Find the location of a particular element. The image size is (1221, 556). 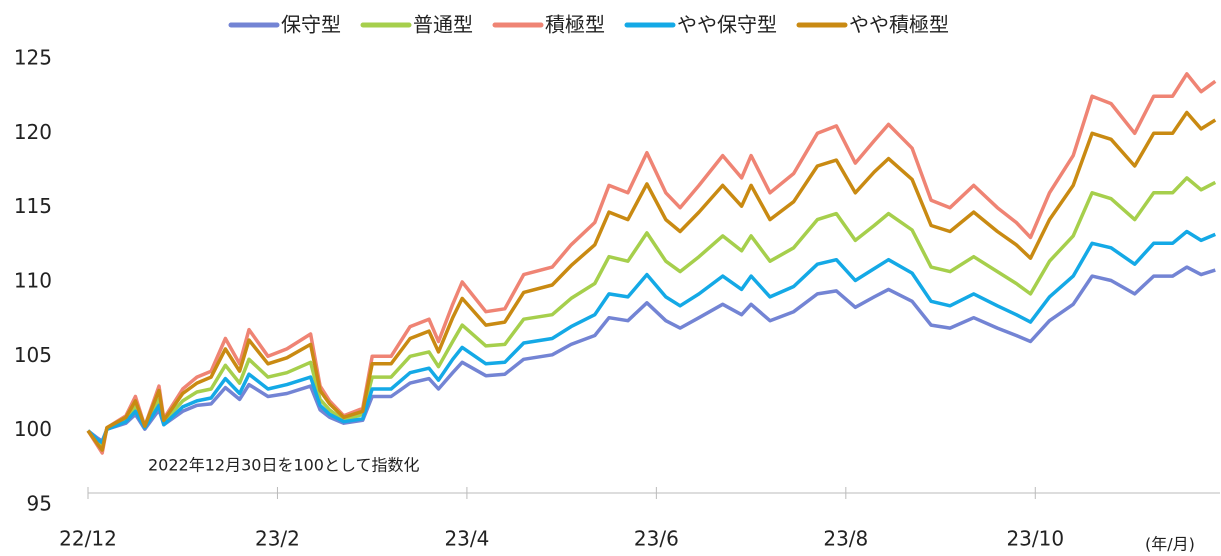

x-tick-label: 23/8 is located at coordinates (845, 539).